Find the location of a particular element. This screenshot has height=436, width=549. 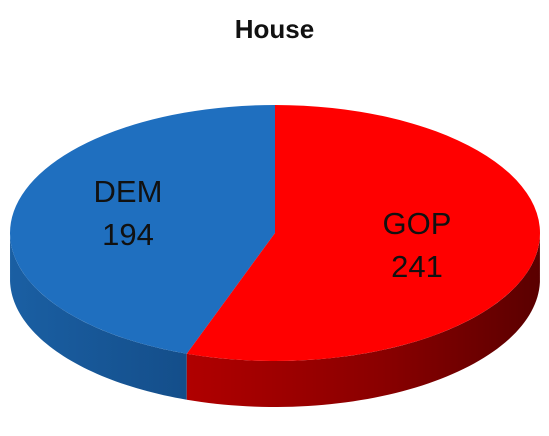

slice-label-dem: DEM is located at coordinates (128, 191).